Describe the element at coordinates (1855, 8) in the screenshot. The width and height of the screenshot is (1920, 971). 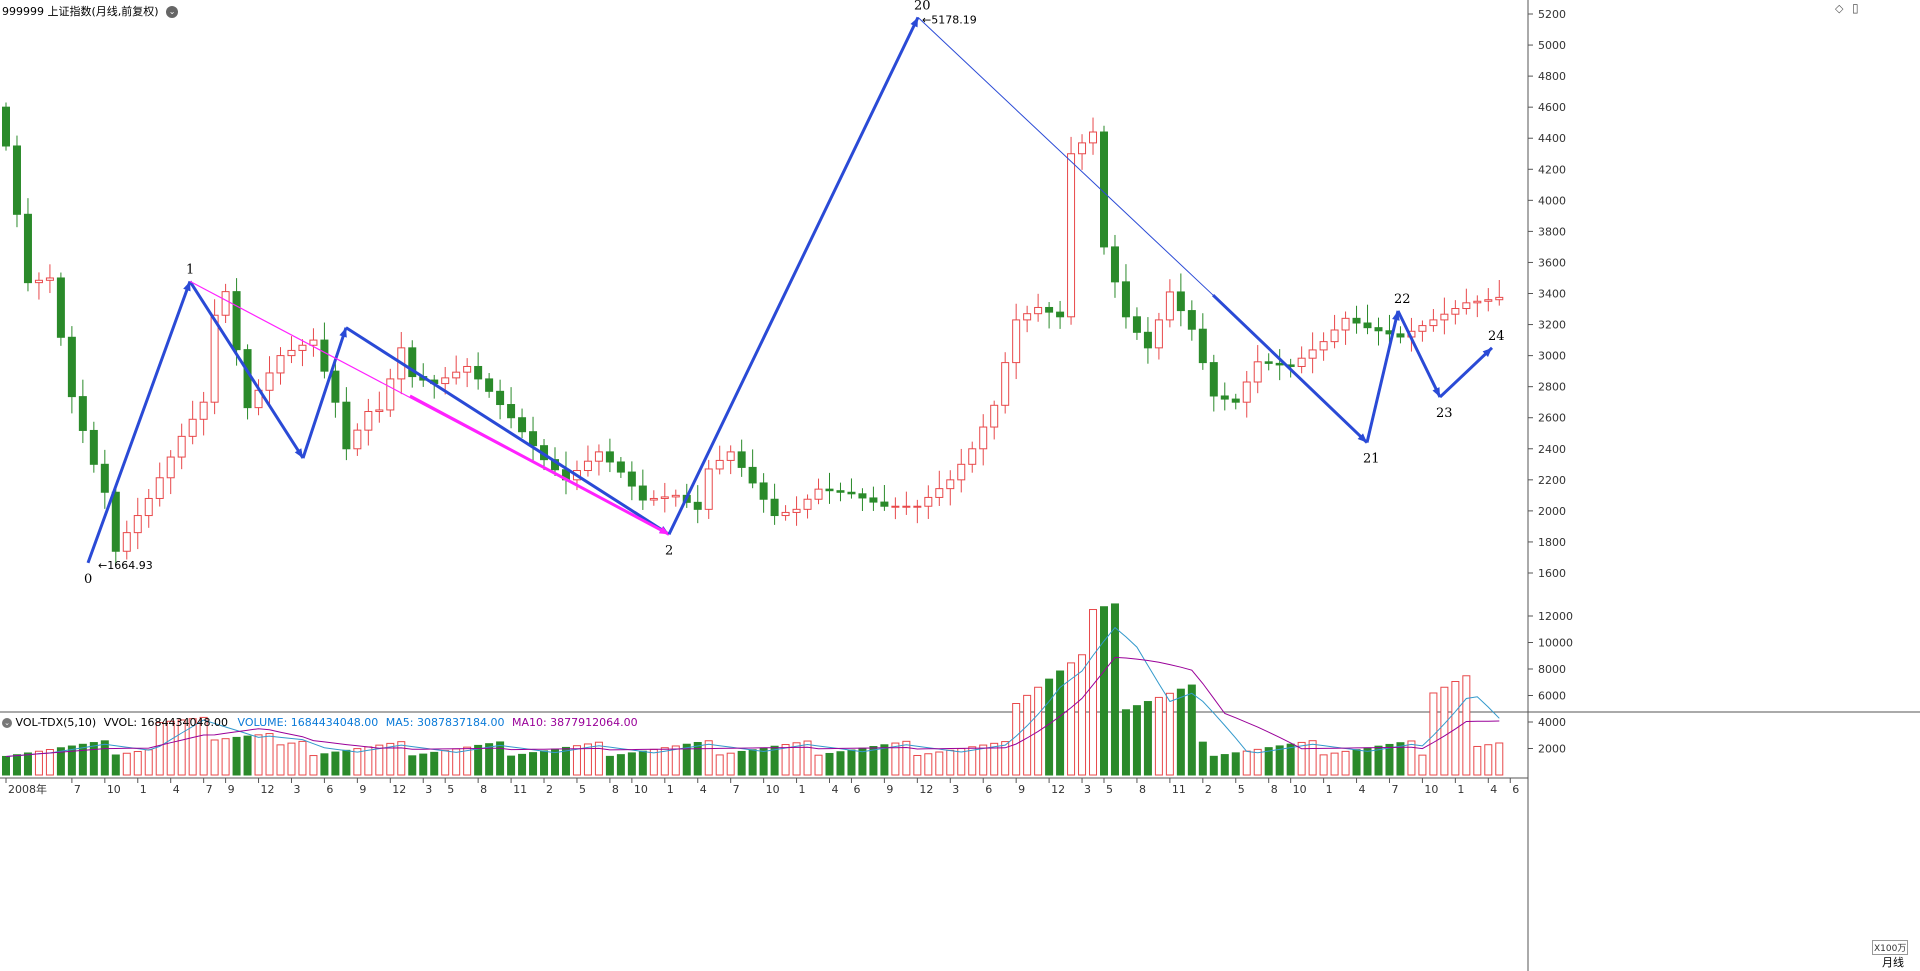
I see `panel-toggle-icon: ▯` at that location.